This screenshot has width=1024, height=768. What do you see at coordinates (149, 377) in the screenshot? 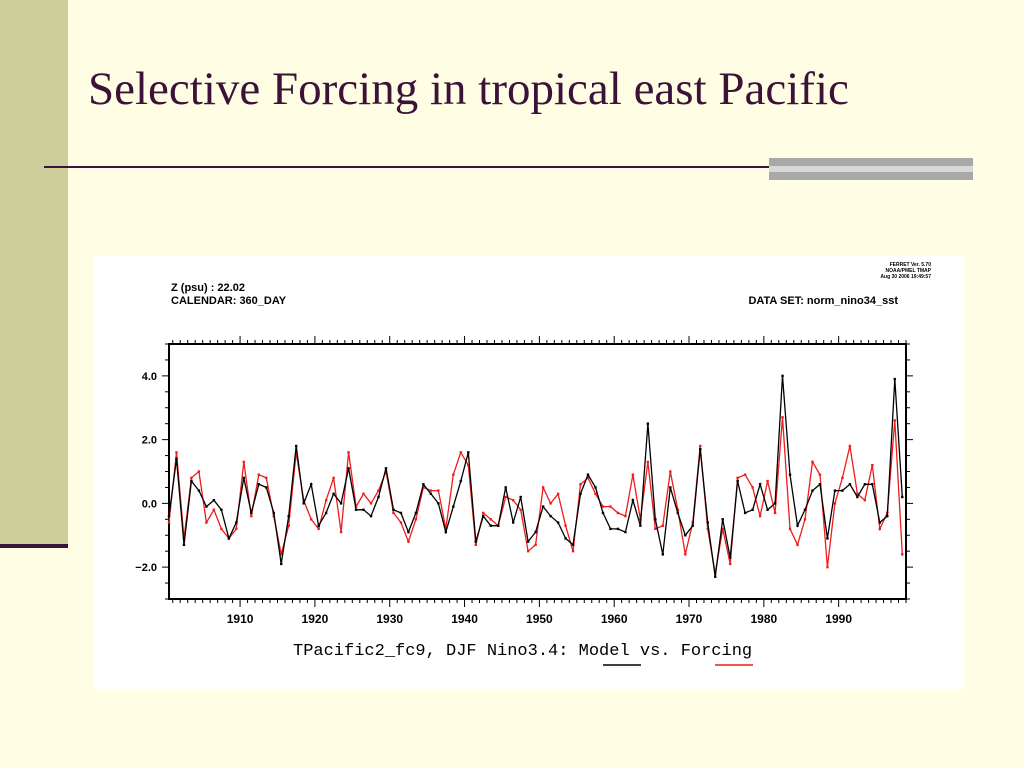
I see `y-tick-label: 4.0` at bounding box center [149, 377].